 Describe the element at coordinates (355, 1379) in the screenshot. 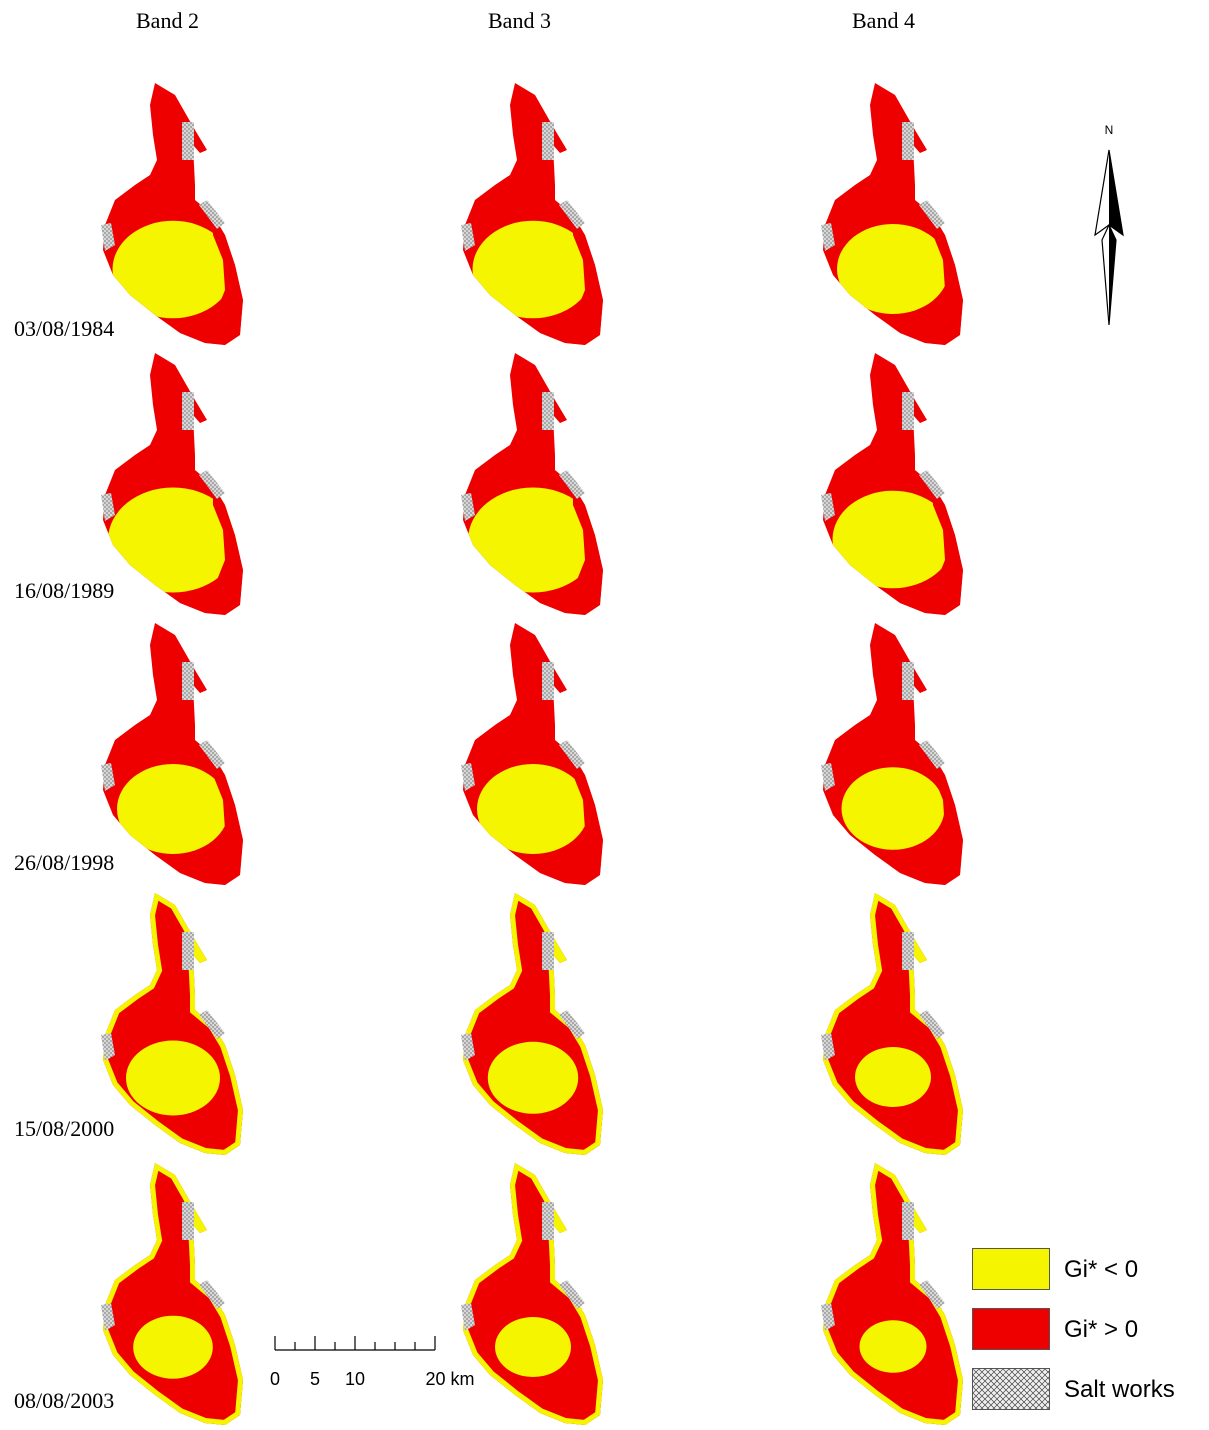

I see `scale-tick-10: 10` at that location.